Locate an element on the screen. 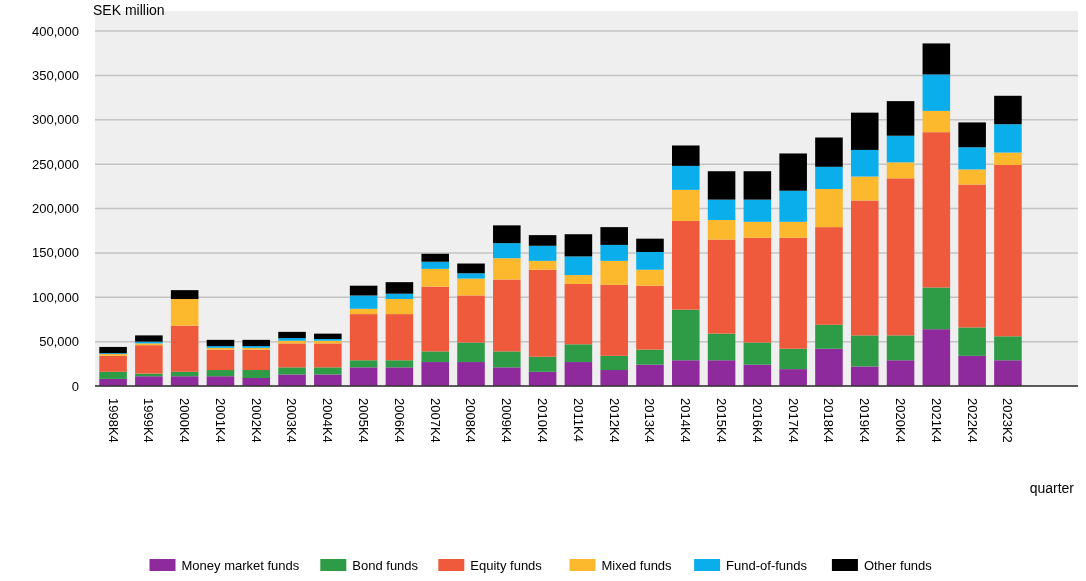 The height and width of the screenshot is (581, 1086). y-tick-label: 400,000 is located at coordinates (55, 31).